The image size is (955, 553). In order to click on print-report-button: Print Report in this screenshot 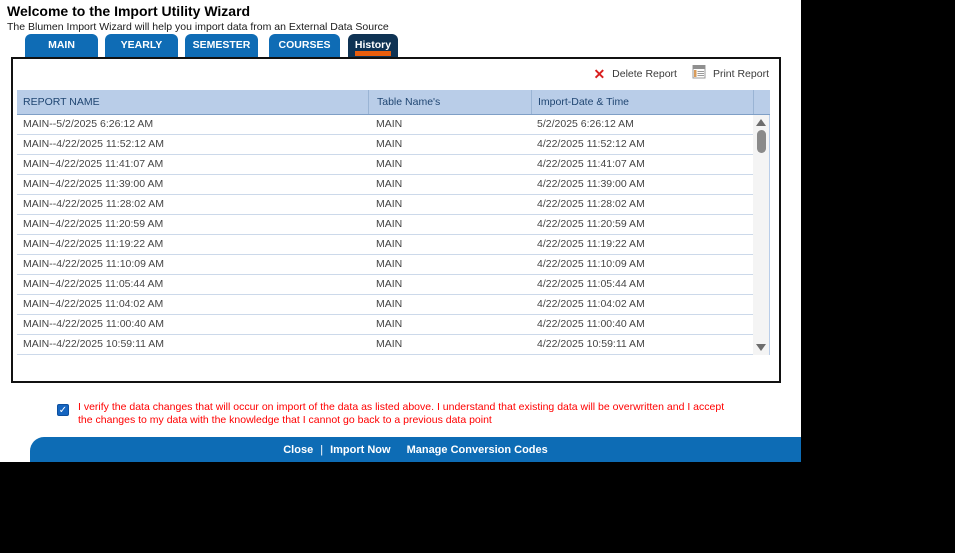, I will do `click(740, 73)`.